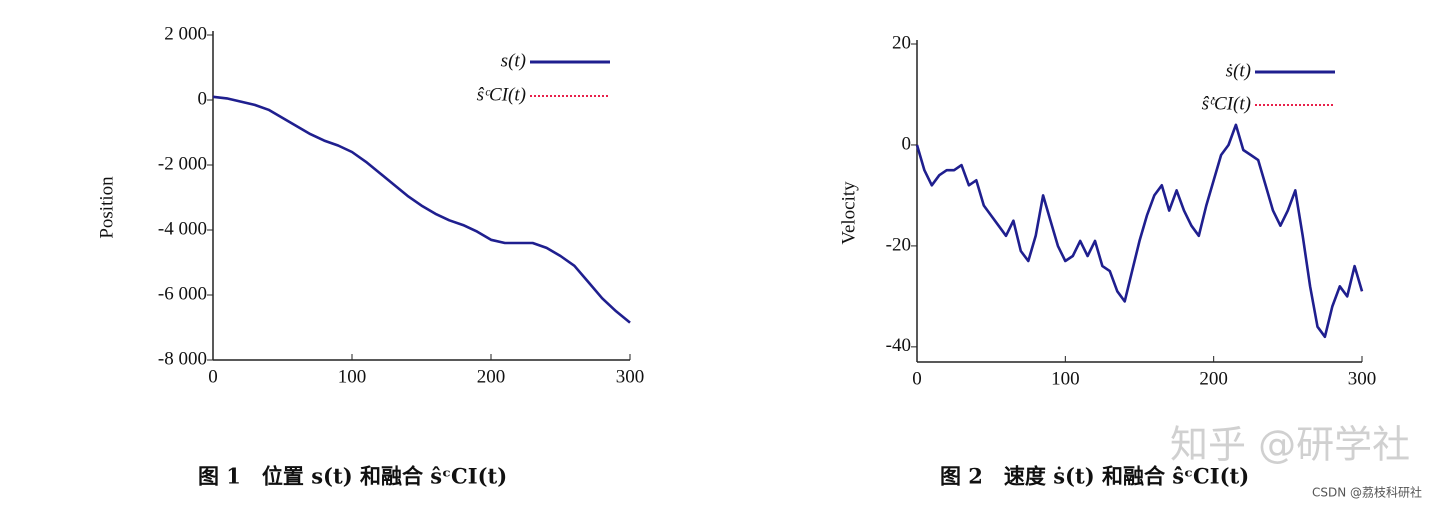  Describe the element at coordinates (182, 293) in the screenshot. I see `y-tick-label: -6 000` at that location.